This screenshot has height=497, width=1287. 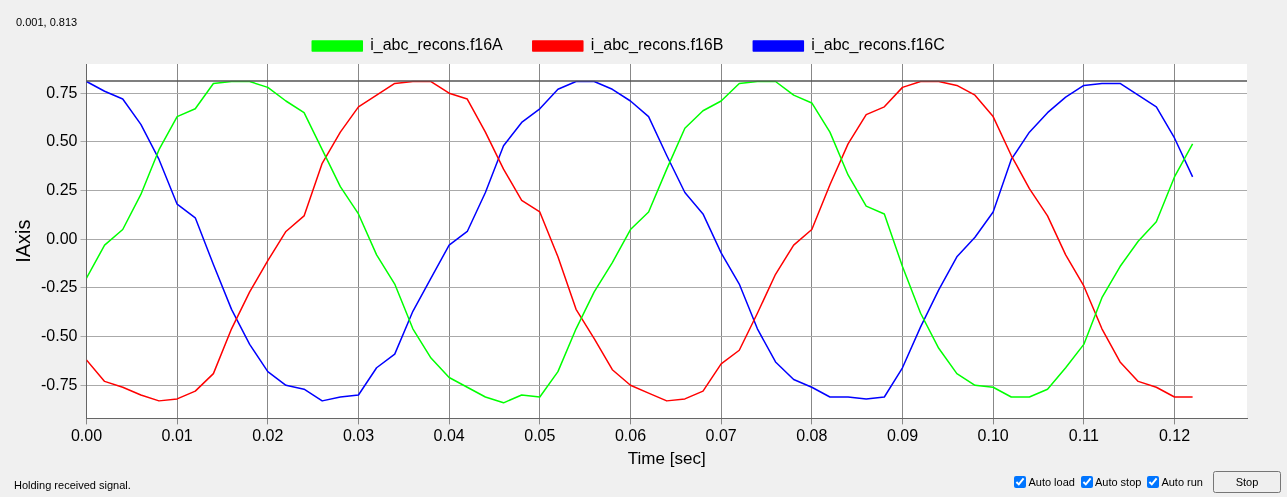 I want to click on x-tick-label: 0.05, so click(x=540, y=436).